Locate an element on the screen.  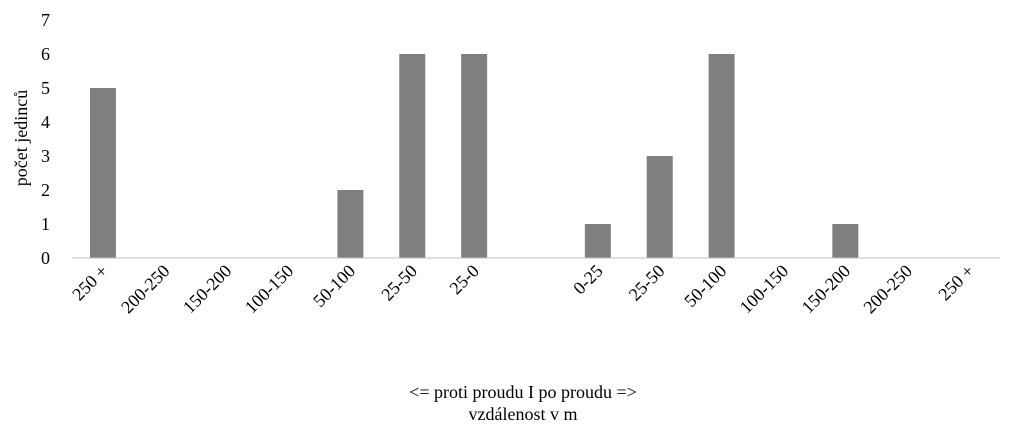
y-tick-label: 4 is located at coordinates (45, 122).